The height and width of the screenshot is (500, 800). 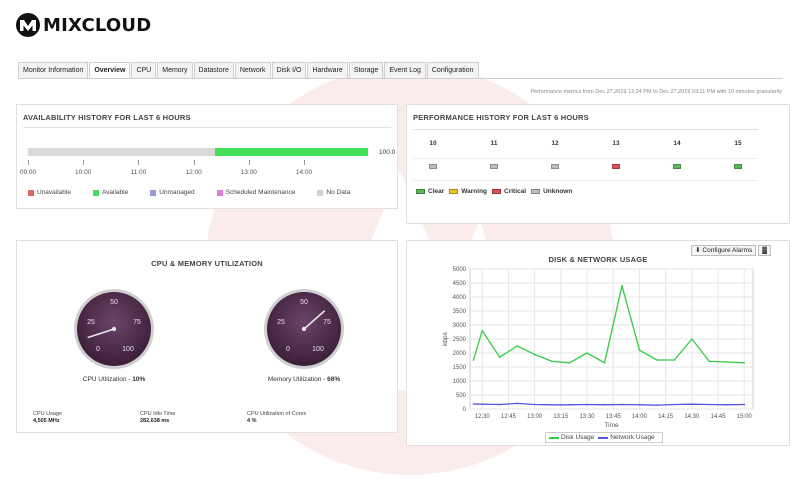 I want to click on tab-datastore: Datastore, so click(x=213, y=70).